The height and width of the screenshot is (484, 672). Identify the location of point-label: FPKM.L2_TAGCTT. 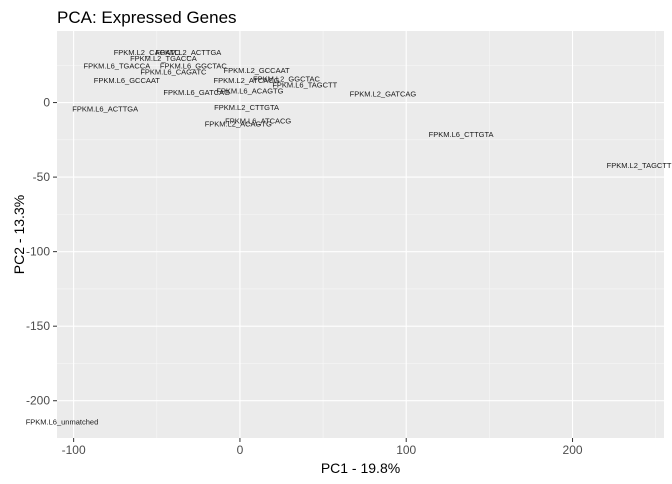
(639, 165).